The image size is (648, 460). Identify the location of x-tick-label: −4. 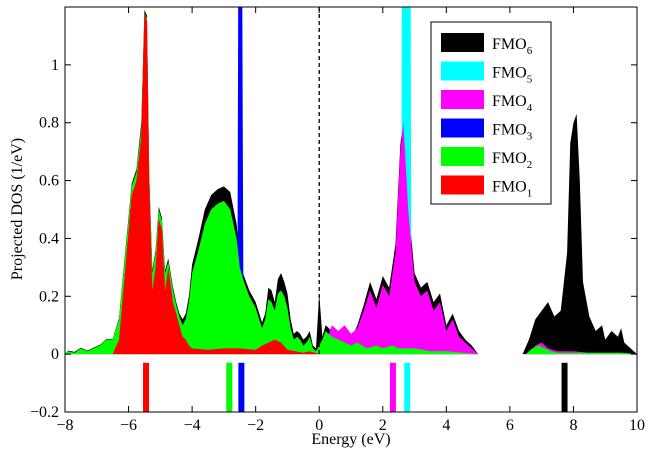
(192, 425).